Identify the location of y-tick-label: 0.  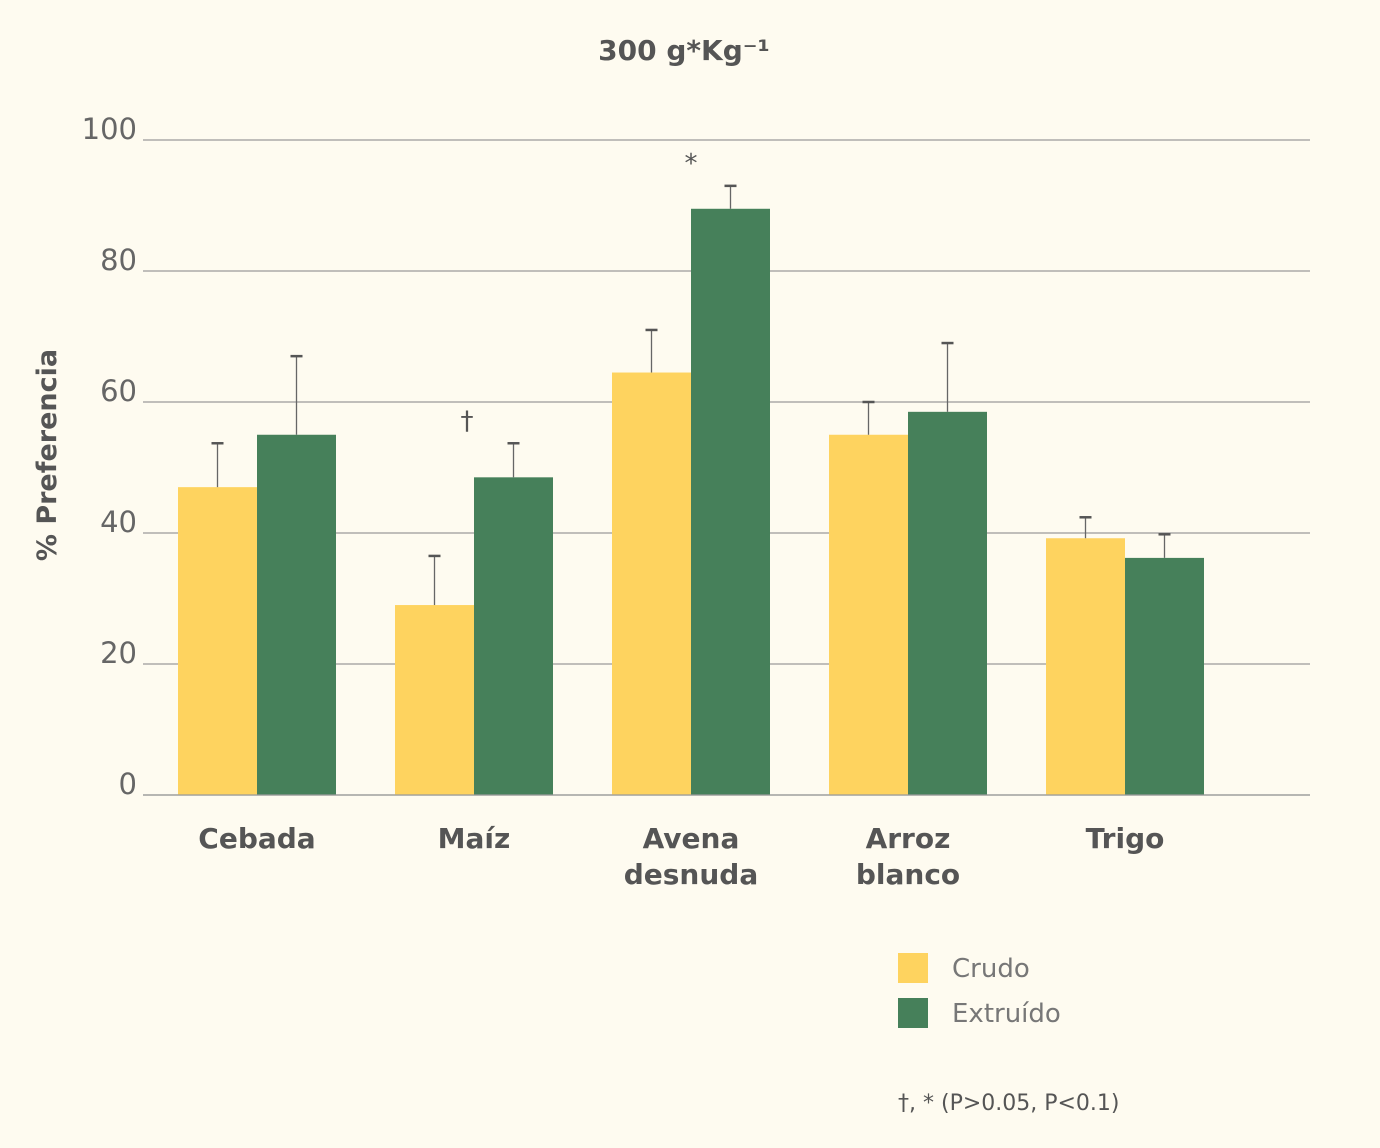
(128, 784).